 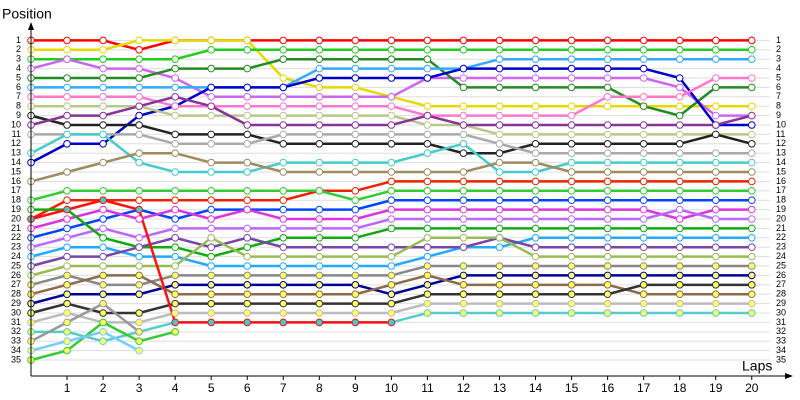 What do you see at coordinates (781, 256) in the screenshot?
I see `y2-tick-label: 24` at bounding box center [781, 256].